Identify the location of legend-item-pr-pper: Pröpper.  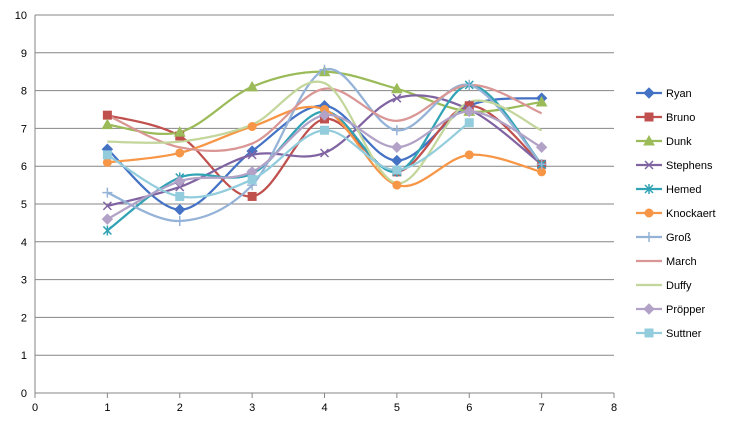
(670, 309).